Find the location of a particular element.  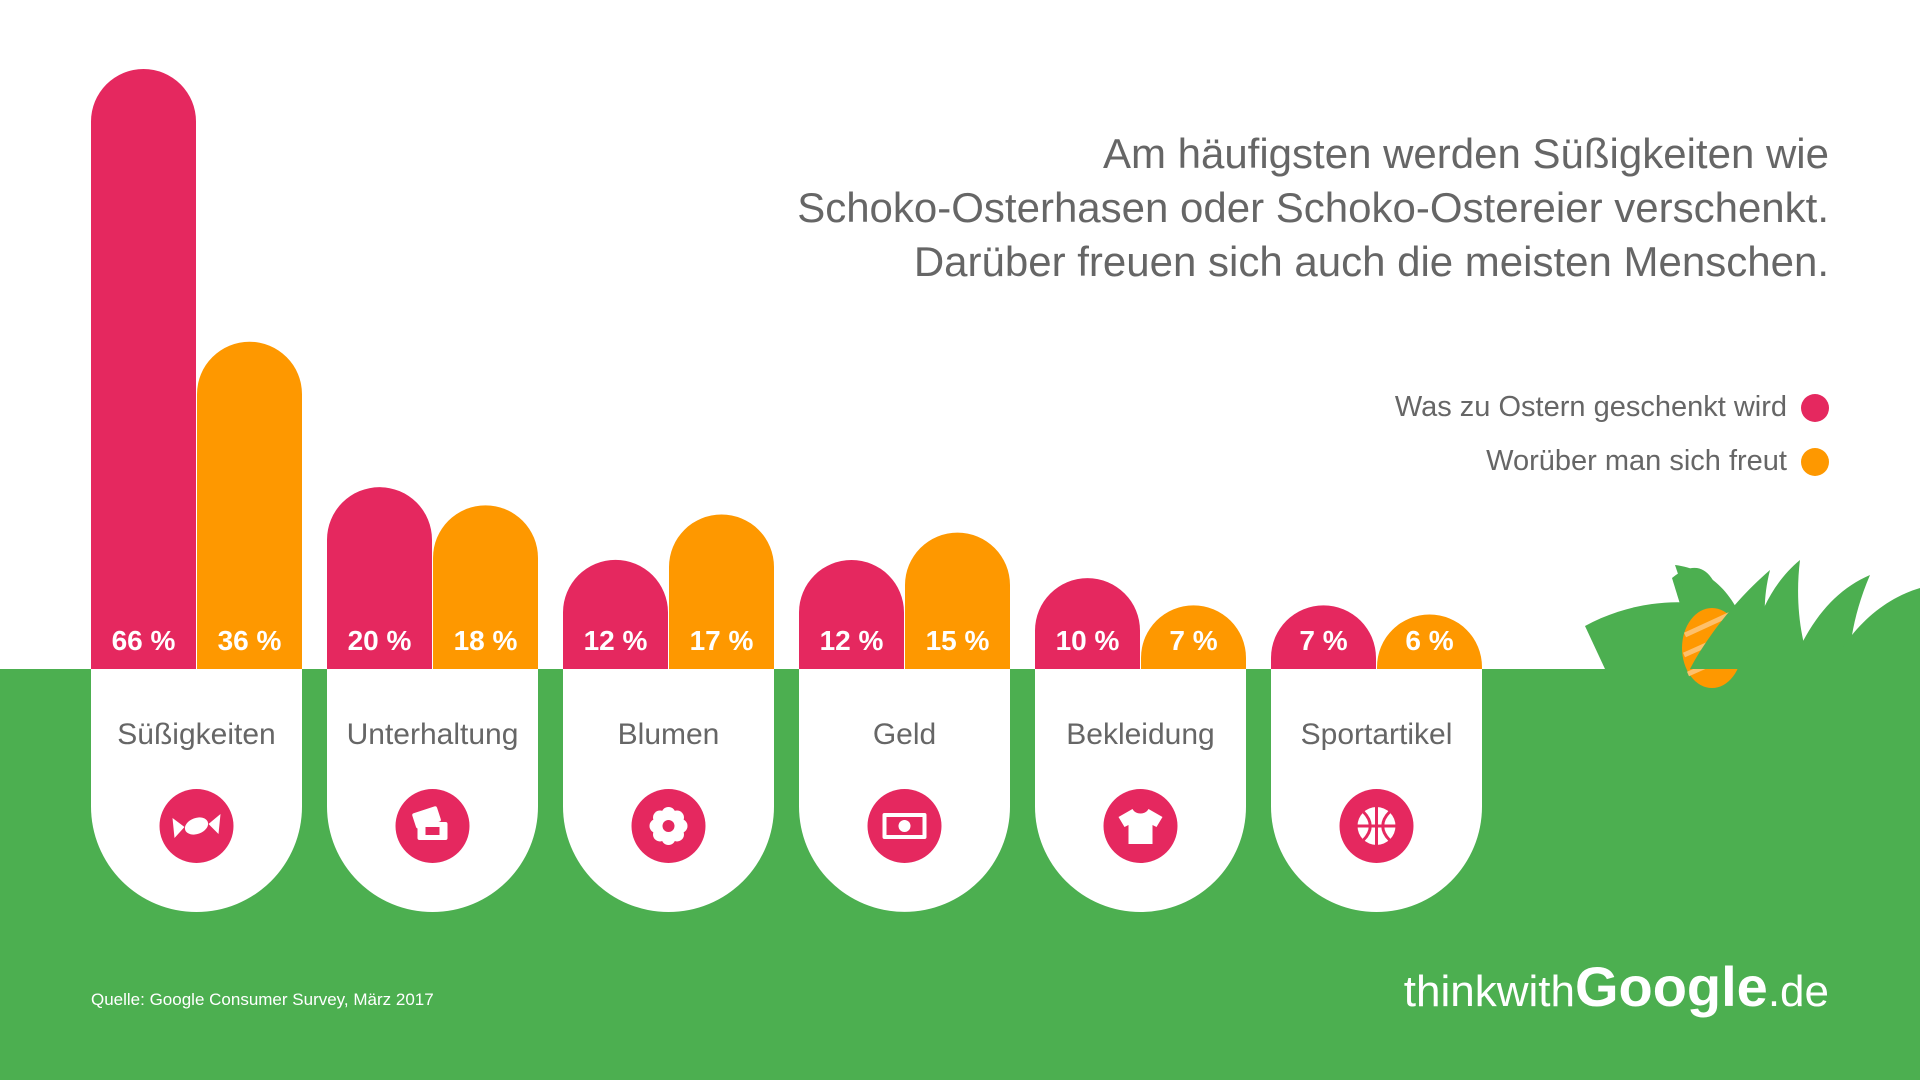

bar-gifted-suessigkeiten is located at coordinates (143, 369).